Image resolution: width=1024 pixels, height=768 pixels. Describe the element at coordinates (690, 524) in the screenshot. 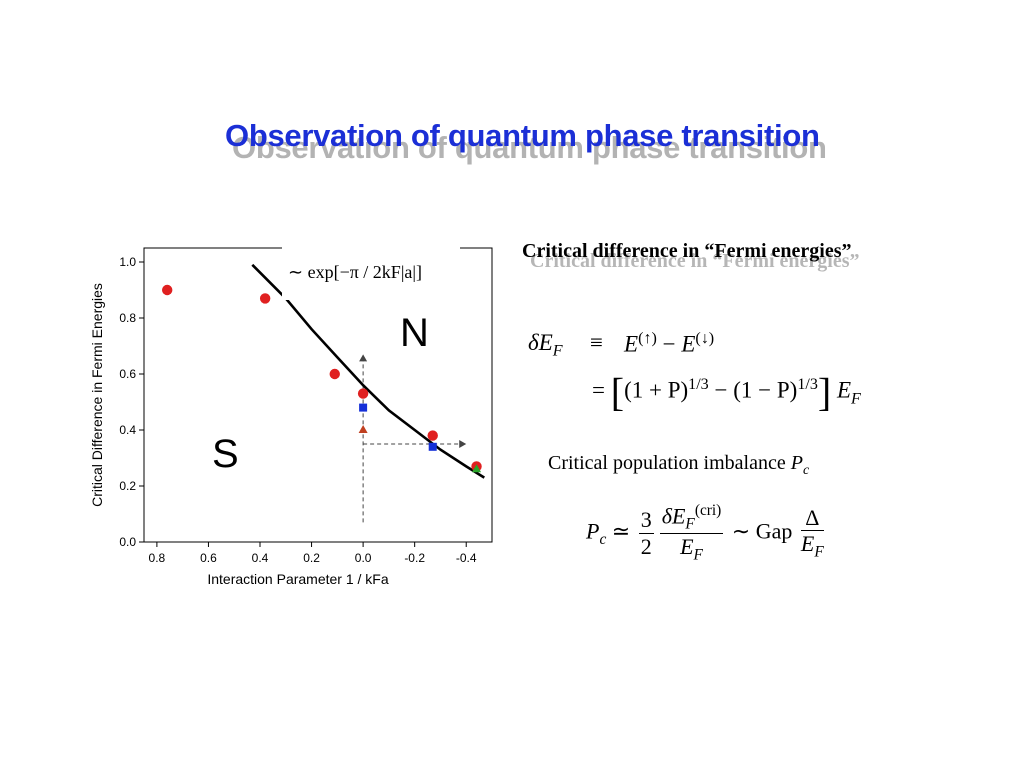

I see `num-f-sub: F` at that location.